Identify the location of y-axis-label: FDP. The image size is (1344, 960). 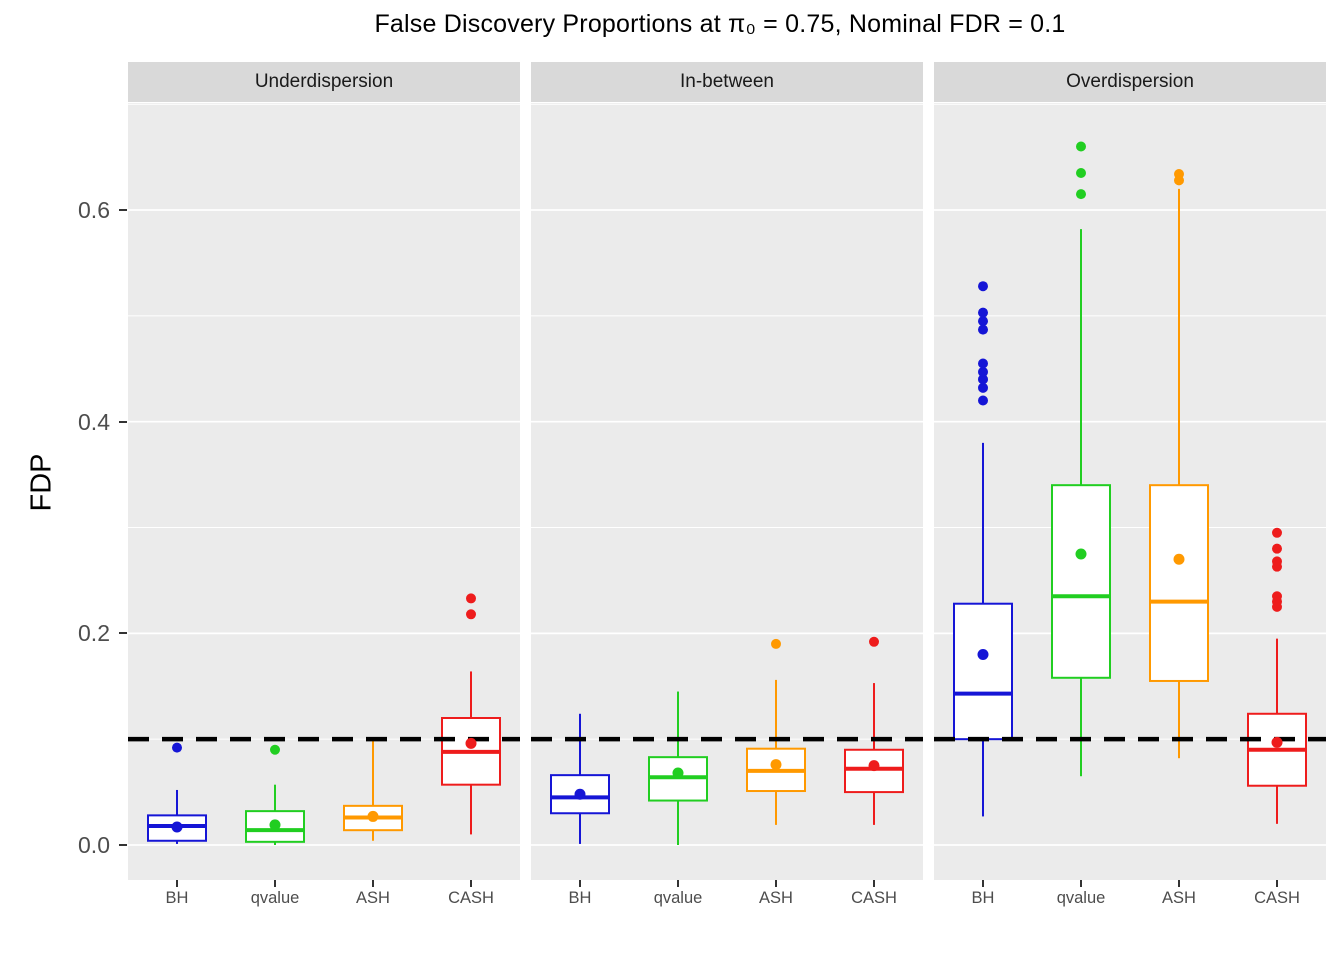
(41, 482).